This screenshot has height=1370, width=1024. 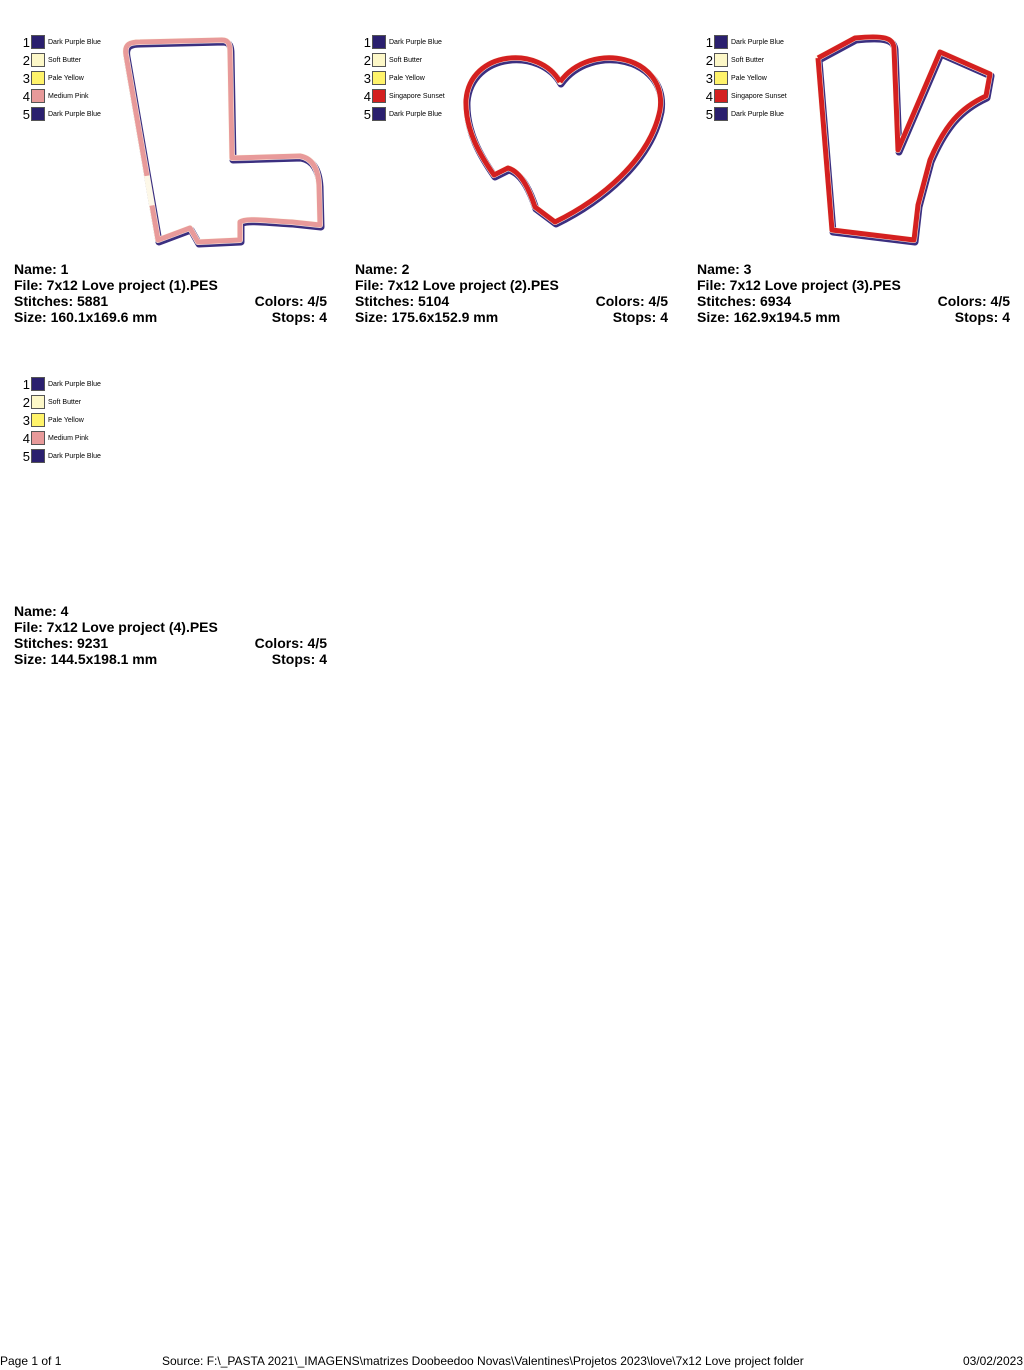 I want to click on design-file: File: 7x12 Love project (1).PES, so click(x=116, y=285).